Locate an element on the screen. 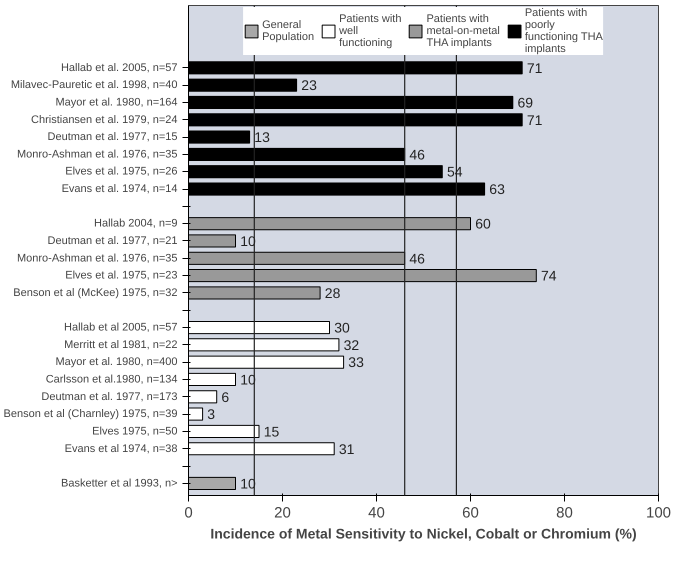  y-tick-label: Mayor et al. 1980, n=400 is located at coordinates (117, 362).